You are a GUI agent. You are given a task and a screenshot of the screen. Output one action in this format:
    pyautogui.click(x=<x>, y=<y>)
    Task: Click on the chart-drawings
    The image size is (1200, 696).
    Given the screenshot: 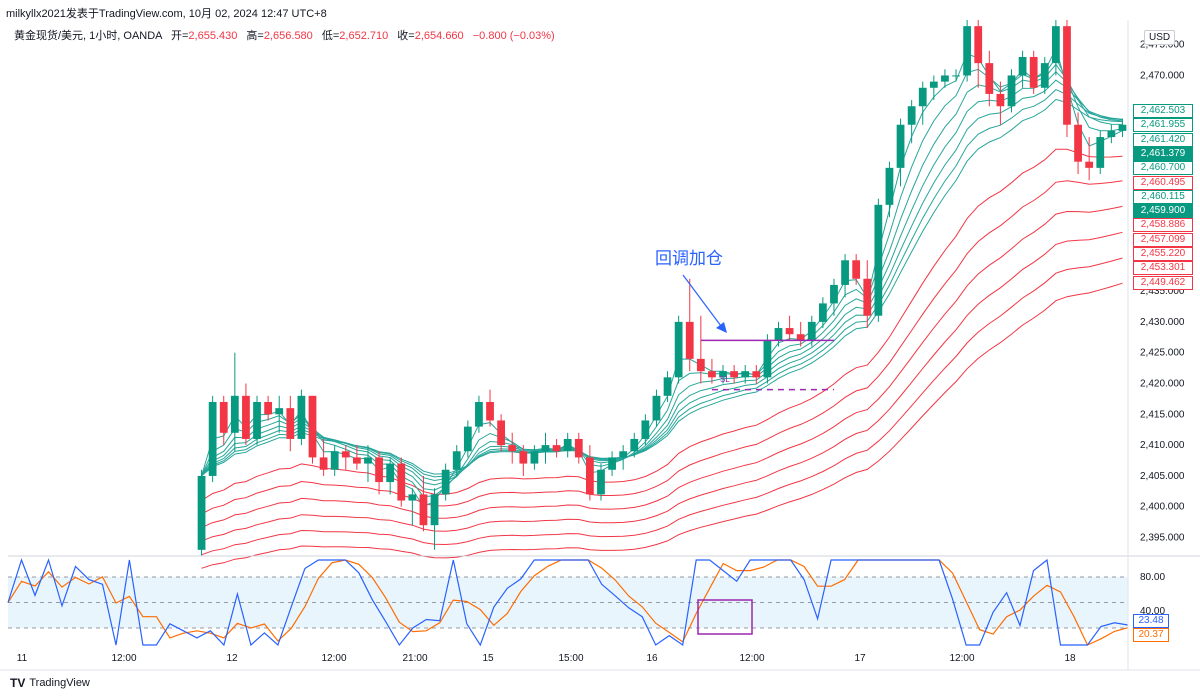 What is the action you would take?
    pyautogui.click(x=758, y=332)
    